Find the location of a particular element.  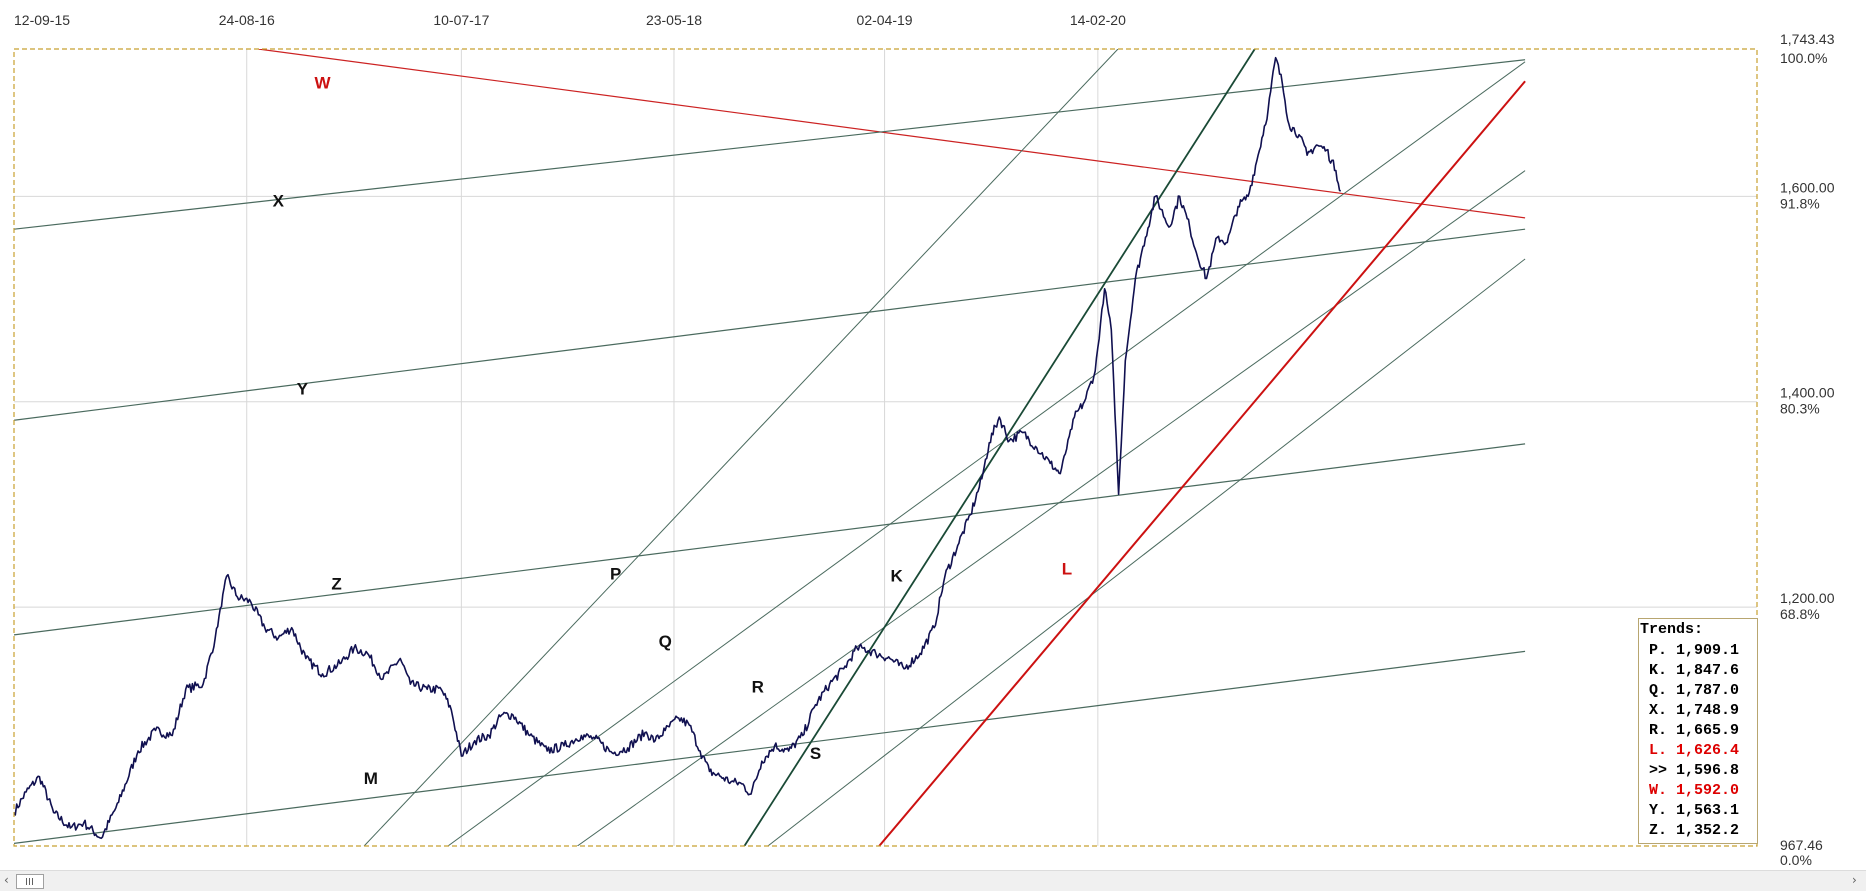

percent-tick-label: 91.8% is located at coordinates (1800, 203).